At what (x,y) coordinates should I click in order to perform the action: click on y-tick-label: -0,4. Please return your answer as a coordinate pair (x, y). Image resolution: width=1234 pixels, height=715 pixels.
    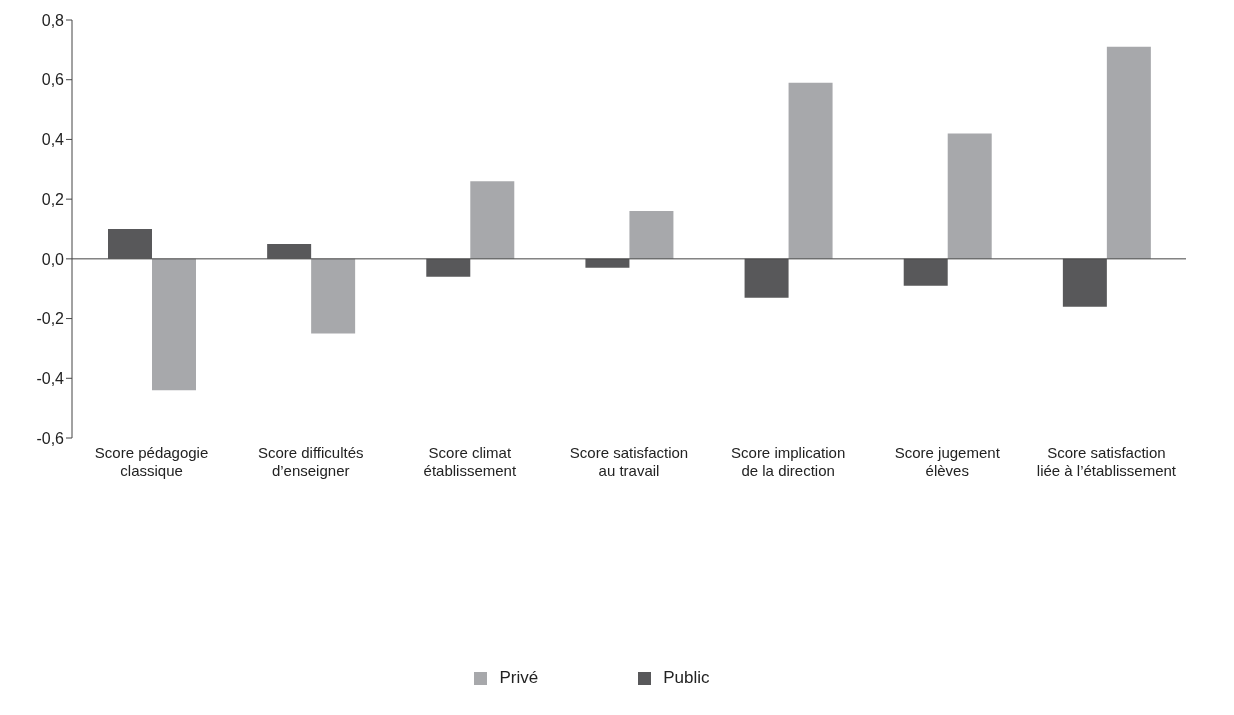
    Looking at the image, I should click on (50, 378).